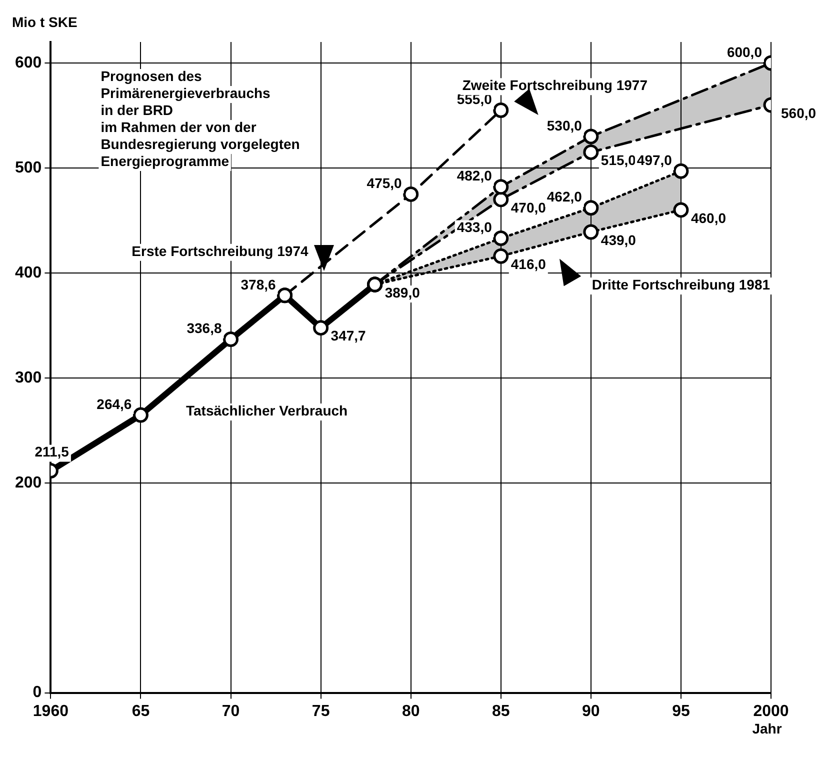 The image size is (837, 759). I want to click on data-label: 460,0, so click(708, 218).